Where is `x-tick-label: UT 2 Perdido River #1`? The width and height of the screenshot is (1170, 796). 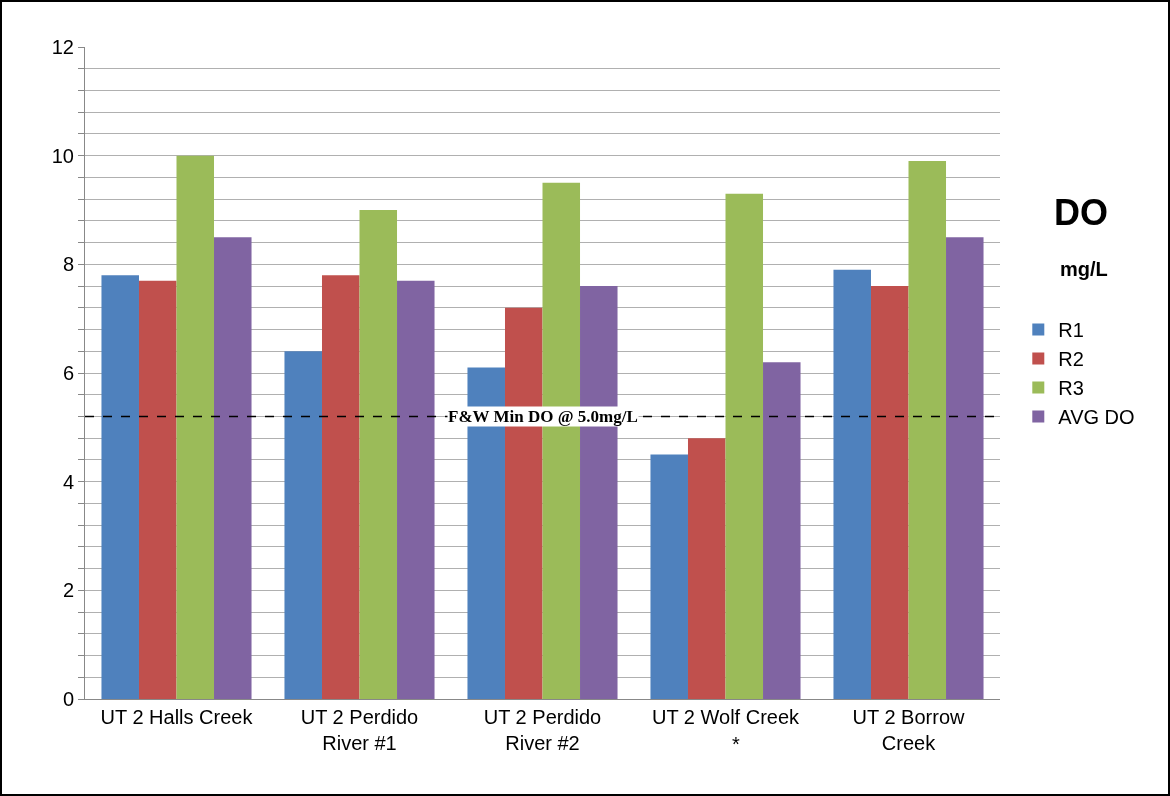
x-tick-label: UT 2 Perdido River #1 is located at coordinates (359, 730).